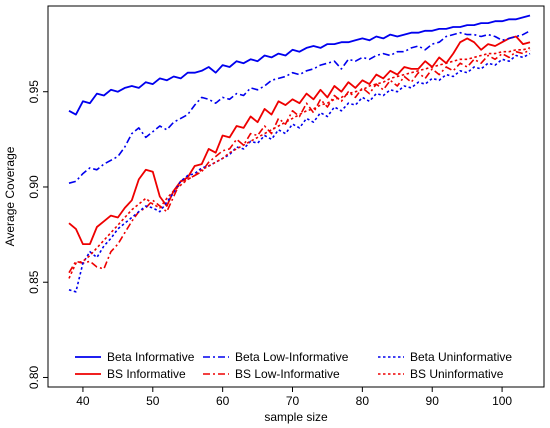  I want to click on legend-label: BS Uninformative, so click(457, 374).